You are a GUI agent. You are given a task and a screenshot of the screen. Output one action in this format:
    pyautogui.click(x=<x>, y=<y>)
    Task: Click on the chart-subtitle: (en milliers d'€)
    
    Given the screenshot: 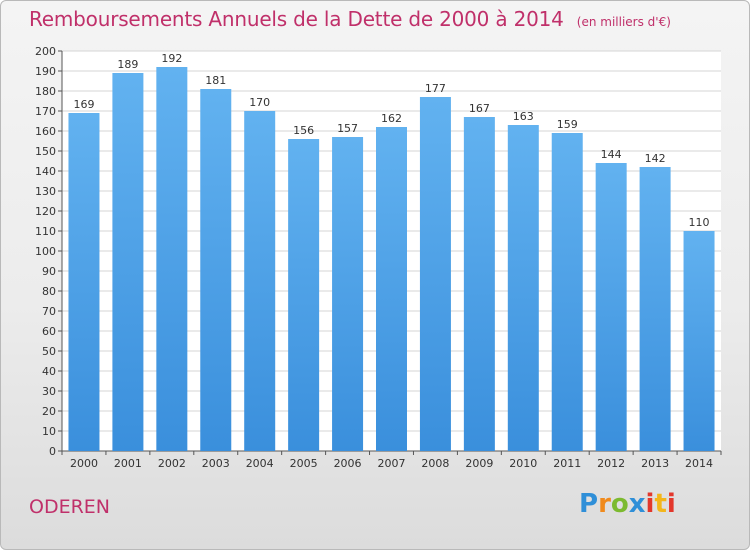 What is the action you would take?
    pyautogui.click(x=623, y=22)
    